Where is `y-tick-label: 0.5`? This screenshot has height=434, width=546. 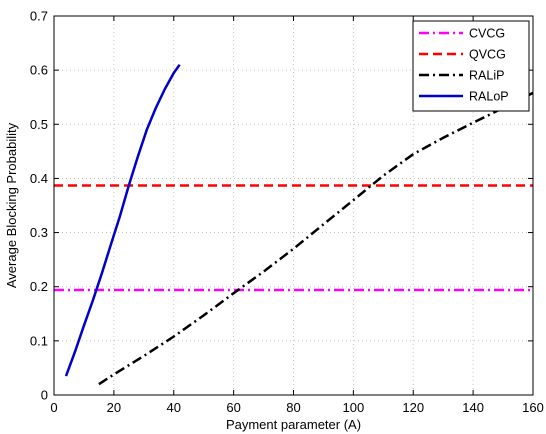
y-tick-label: 0.5 is located at coordinates (39, 124).